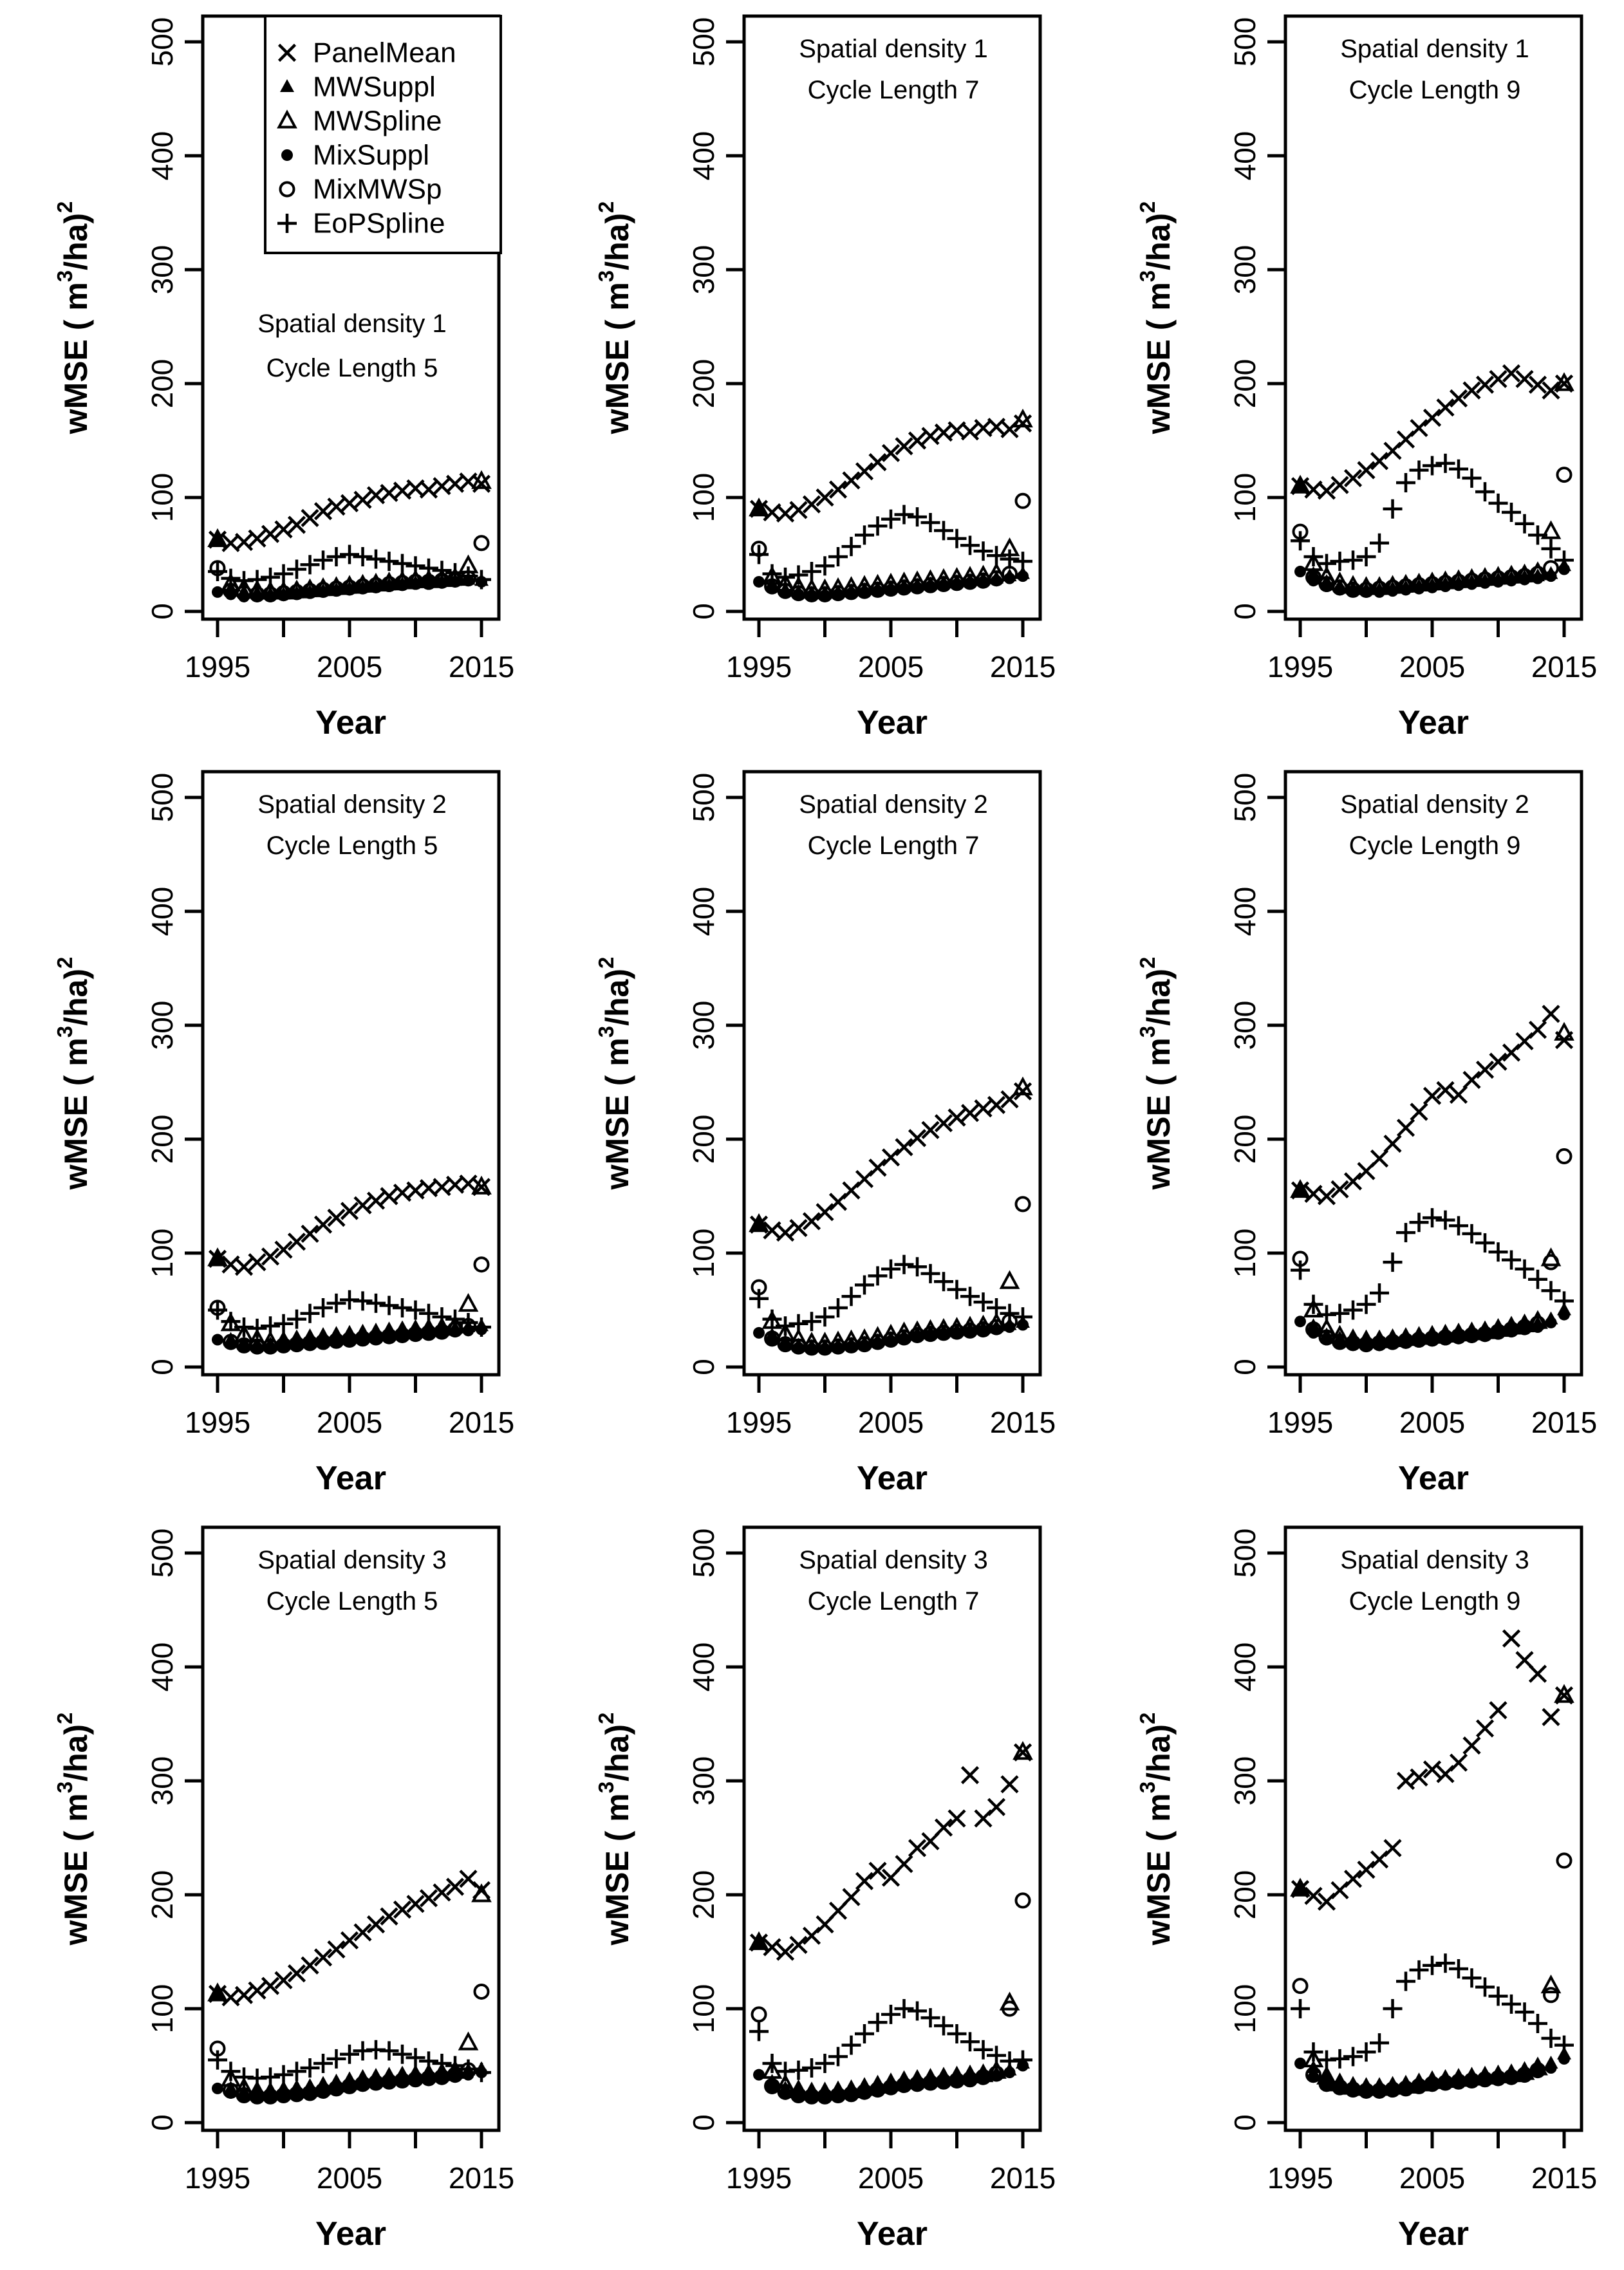 The height and width of the screenshot is (2270, 1624). I want to click on subtitle-cycle-length: Cycle Length 5, so click(352, 846).